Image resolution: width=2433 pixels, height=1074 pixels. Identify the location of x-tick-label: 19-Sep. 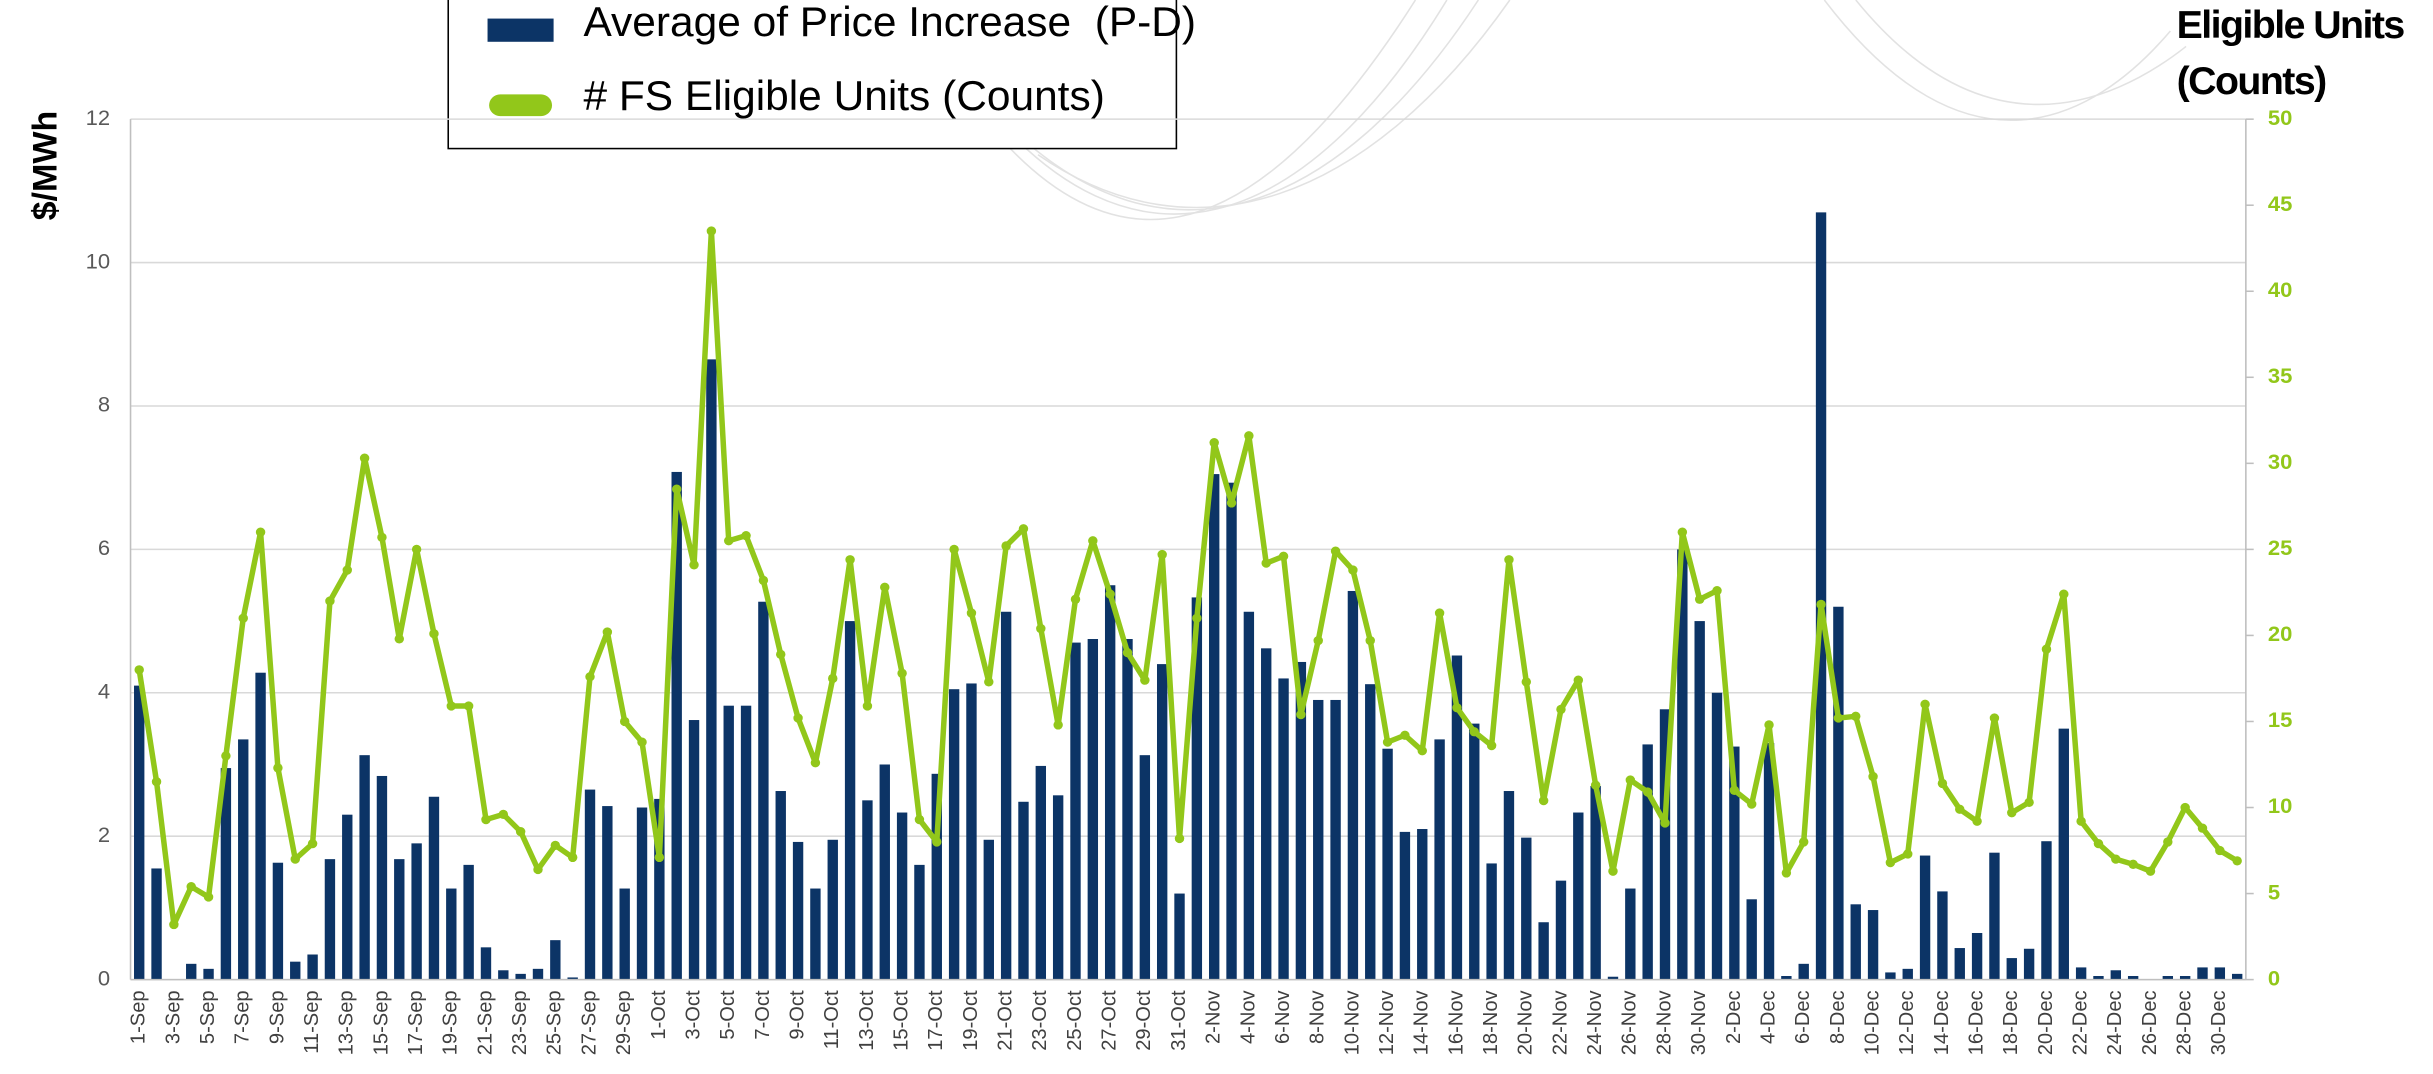
(451, 1022).